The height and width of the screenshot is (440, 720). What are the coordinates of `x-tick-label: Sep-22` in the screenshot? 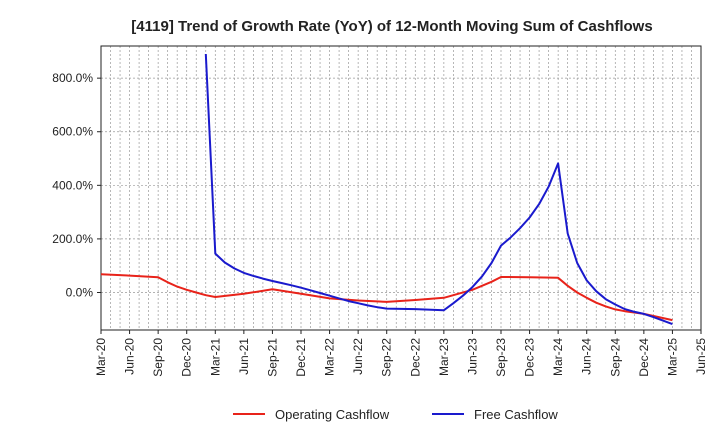 It's located at (387, 357).